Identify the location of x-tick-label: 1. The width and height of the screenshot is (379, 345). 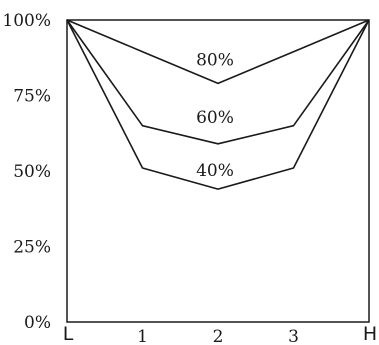
(142, 336).